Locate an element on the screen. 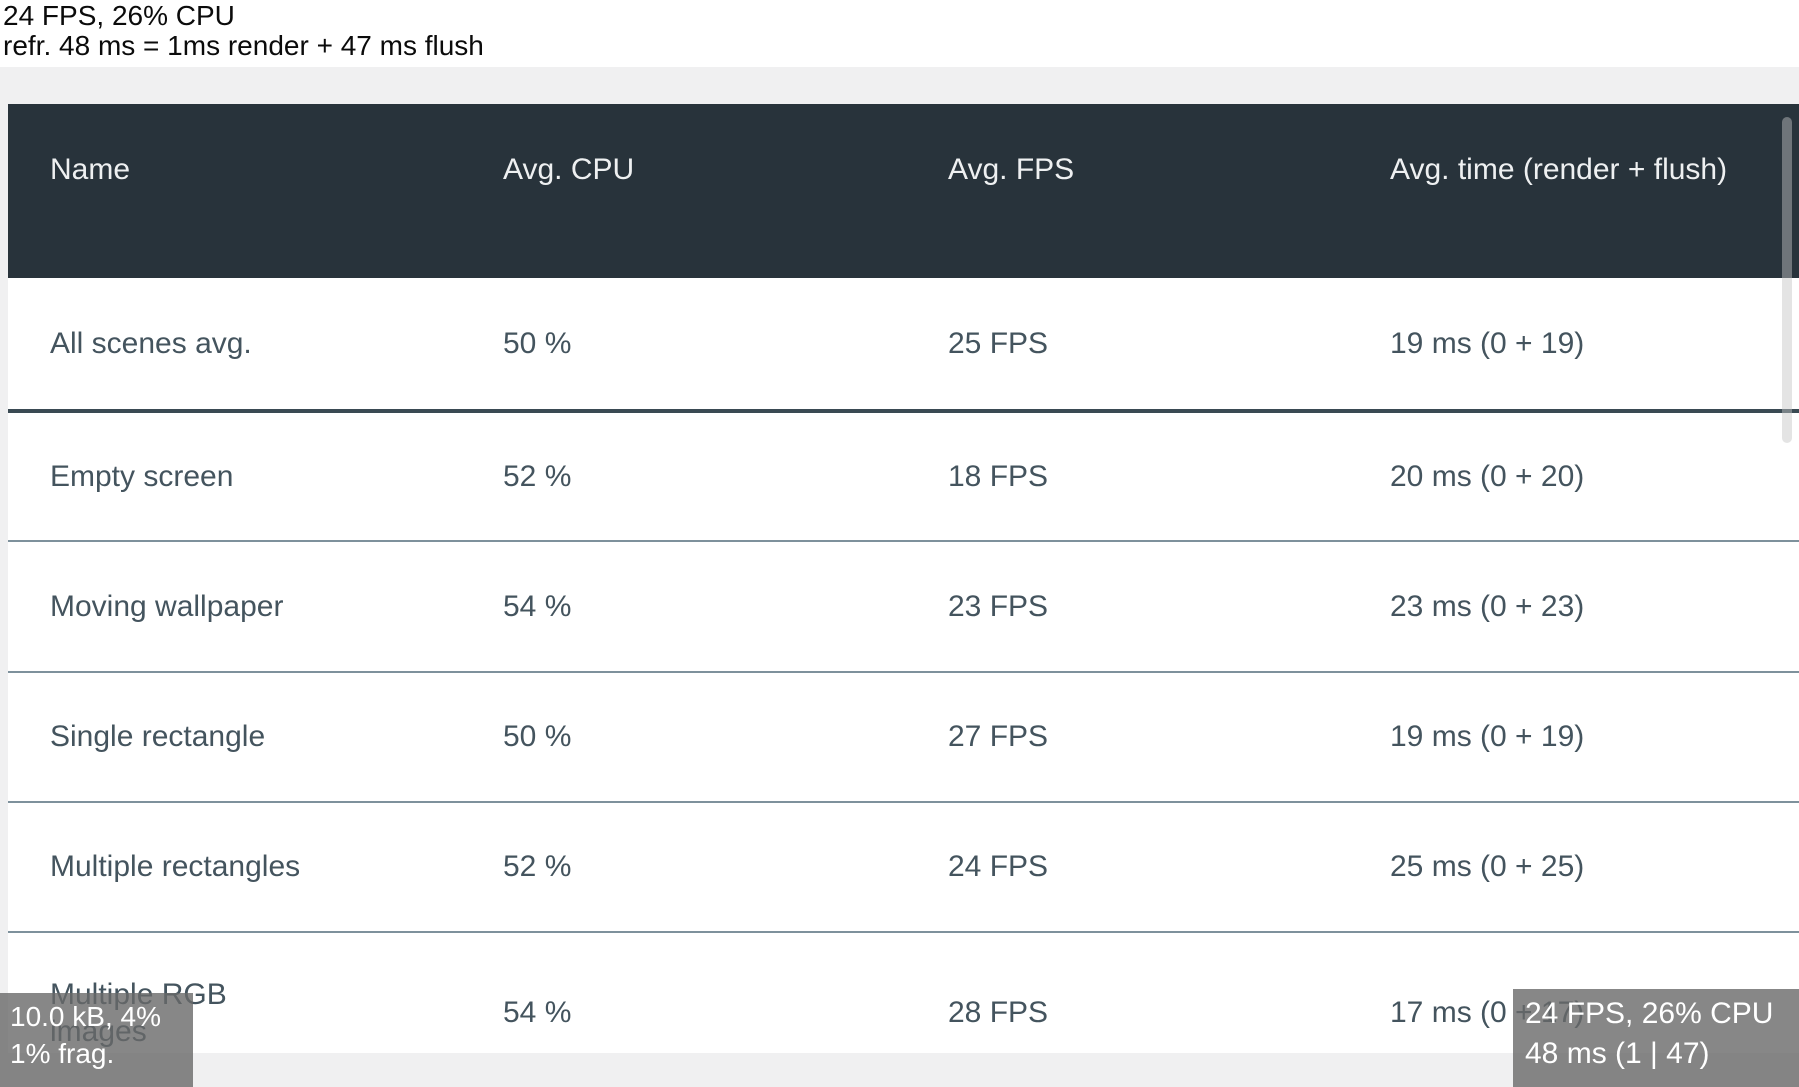 The width and height of the screenshot is (1799, 1087). column-header-avg-time: Avg. time (render + flush) is located at coordinates (1559, 170).